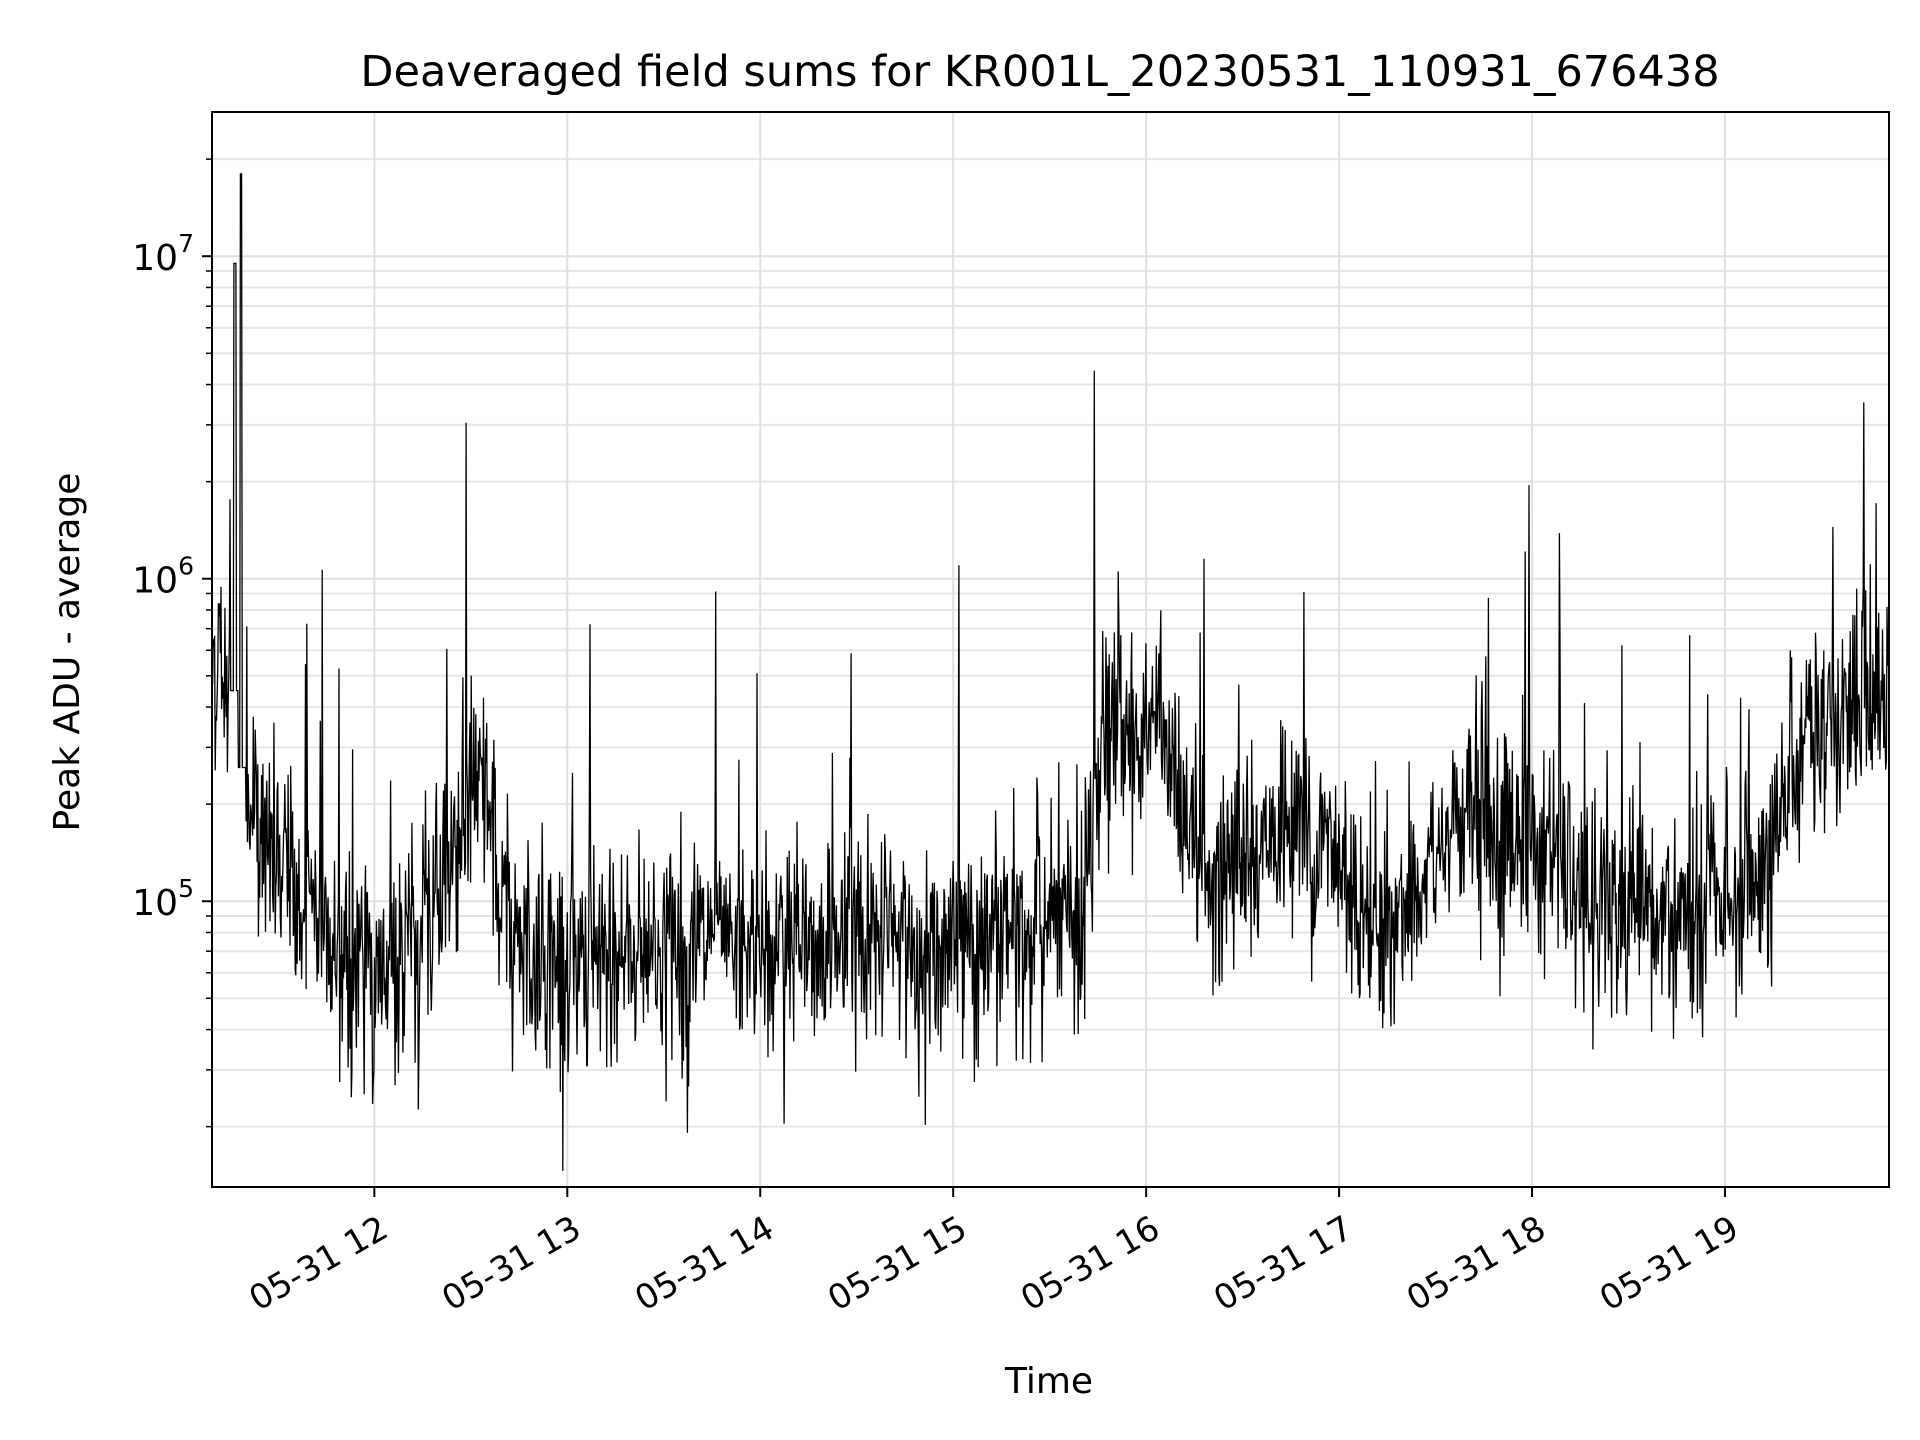  I want to click on x-tick-label: 05-31 16, so click(1090, 1263).